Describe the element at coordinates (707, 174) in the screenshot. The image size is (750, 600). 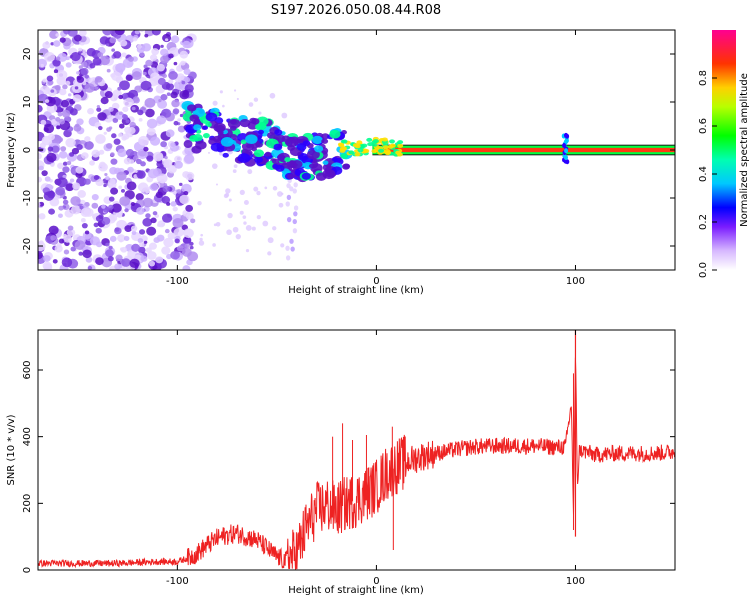
I see `colorbar-ticks: 0.0 0.2 0.4 0.6 0.8` at that location.